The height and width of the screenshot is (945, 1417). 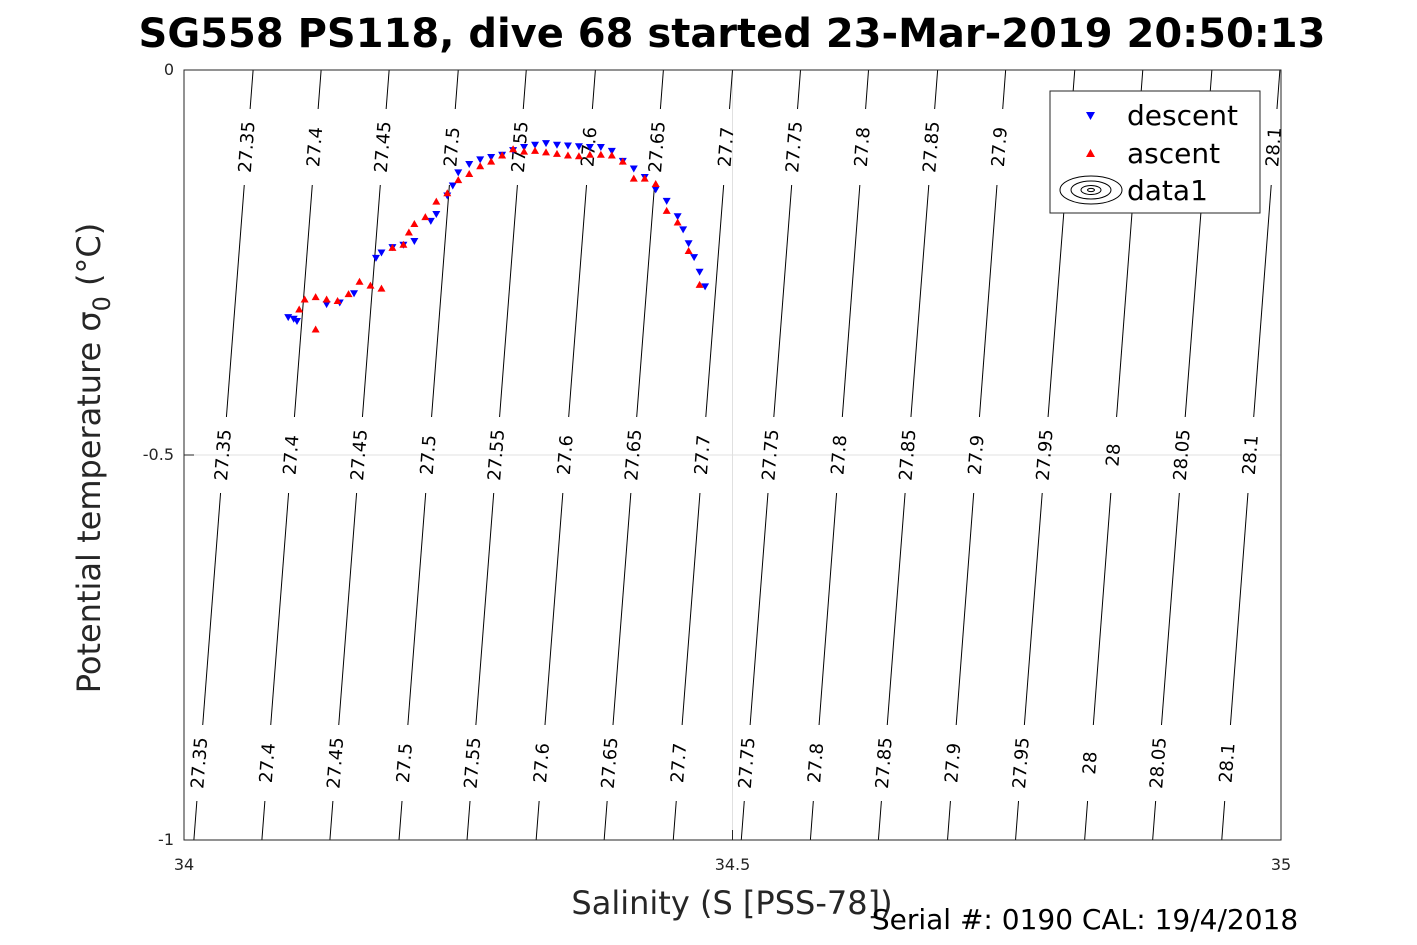 What do you see at coordinates (816, 763) in the screenshot?
I see `contour-label-27.8-2: 27.8` at bounding box center [816, 763].